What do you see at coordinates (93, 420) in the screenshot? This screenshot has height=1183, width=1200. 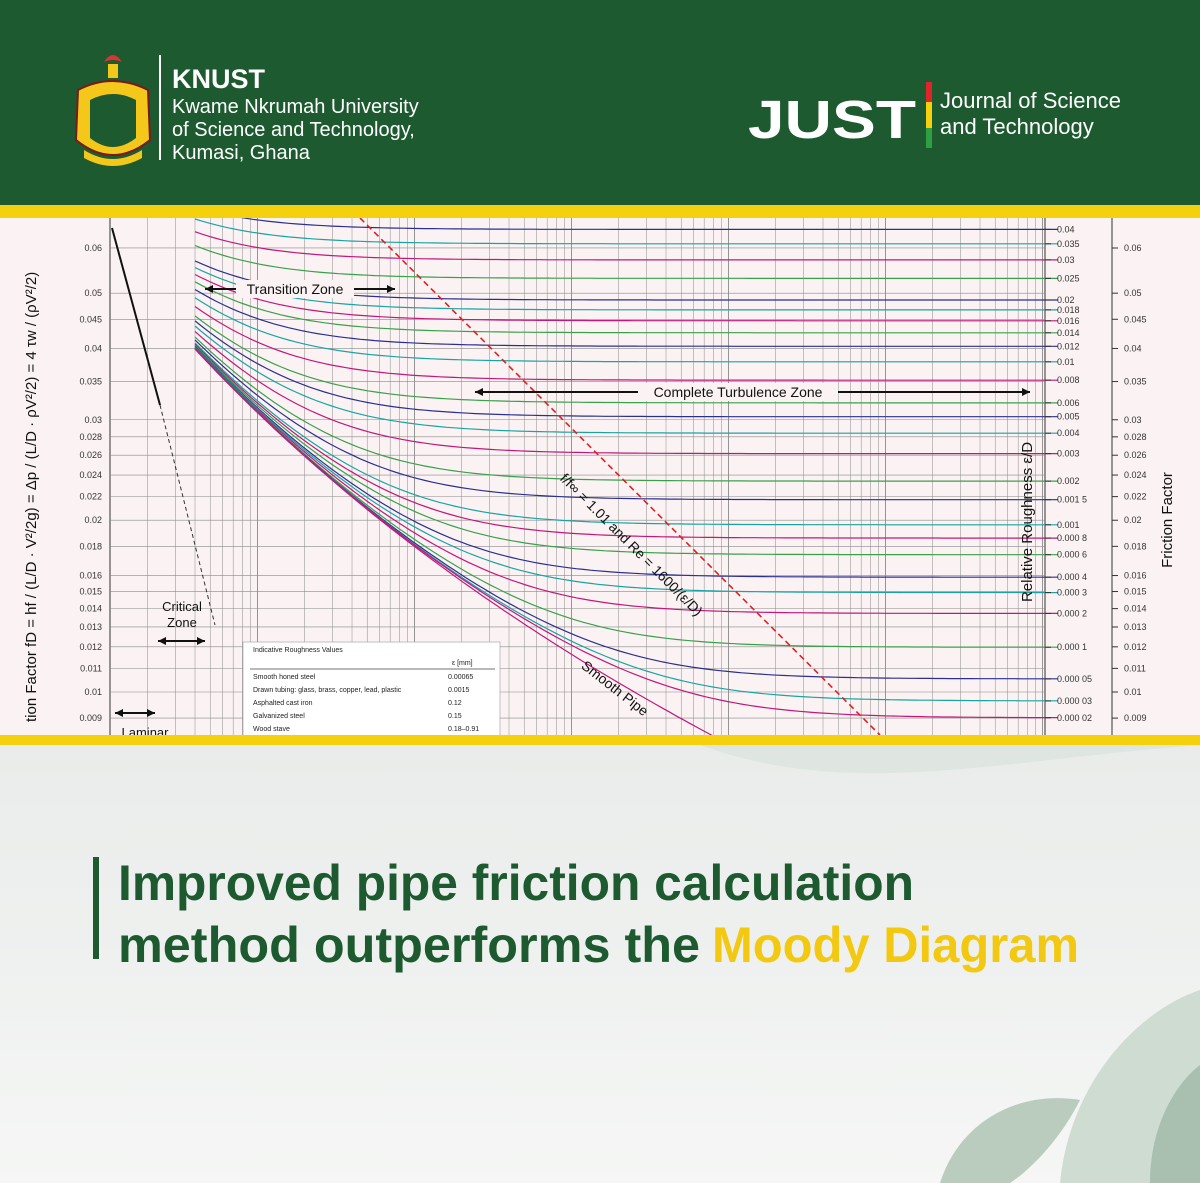 I see `y-tick-label: 0.03` at bounding box center [93, 420].